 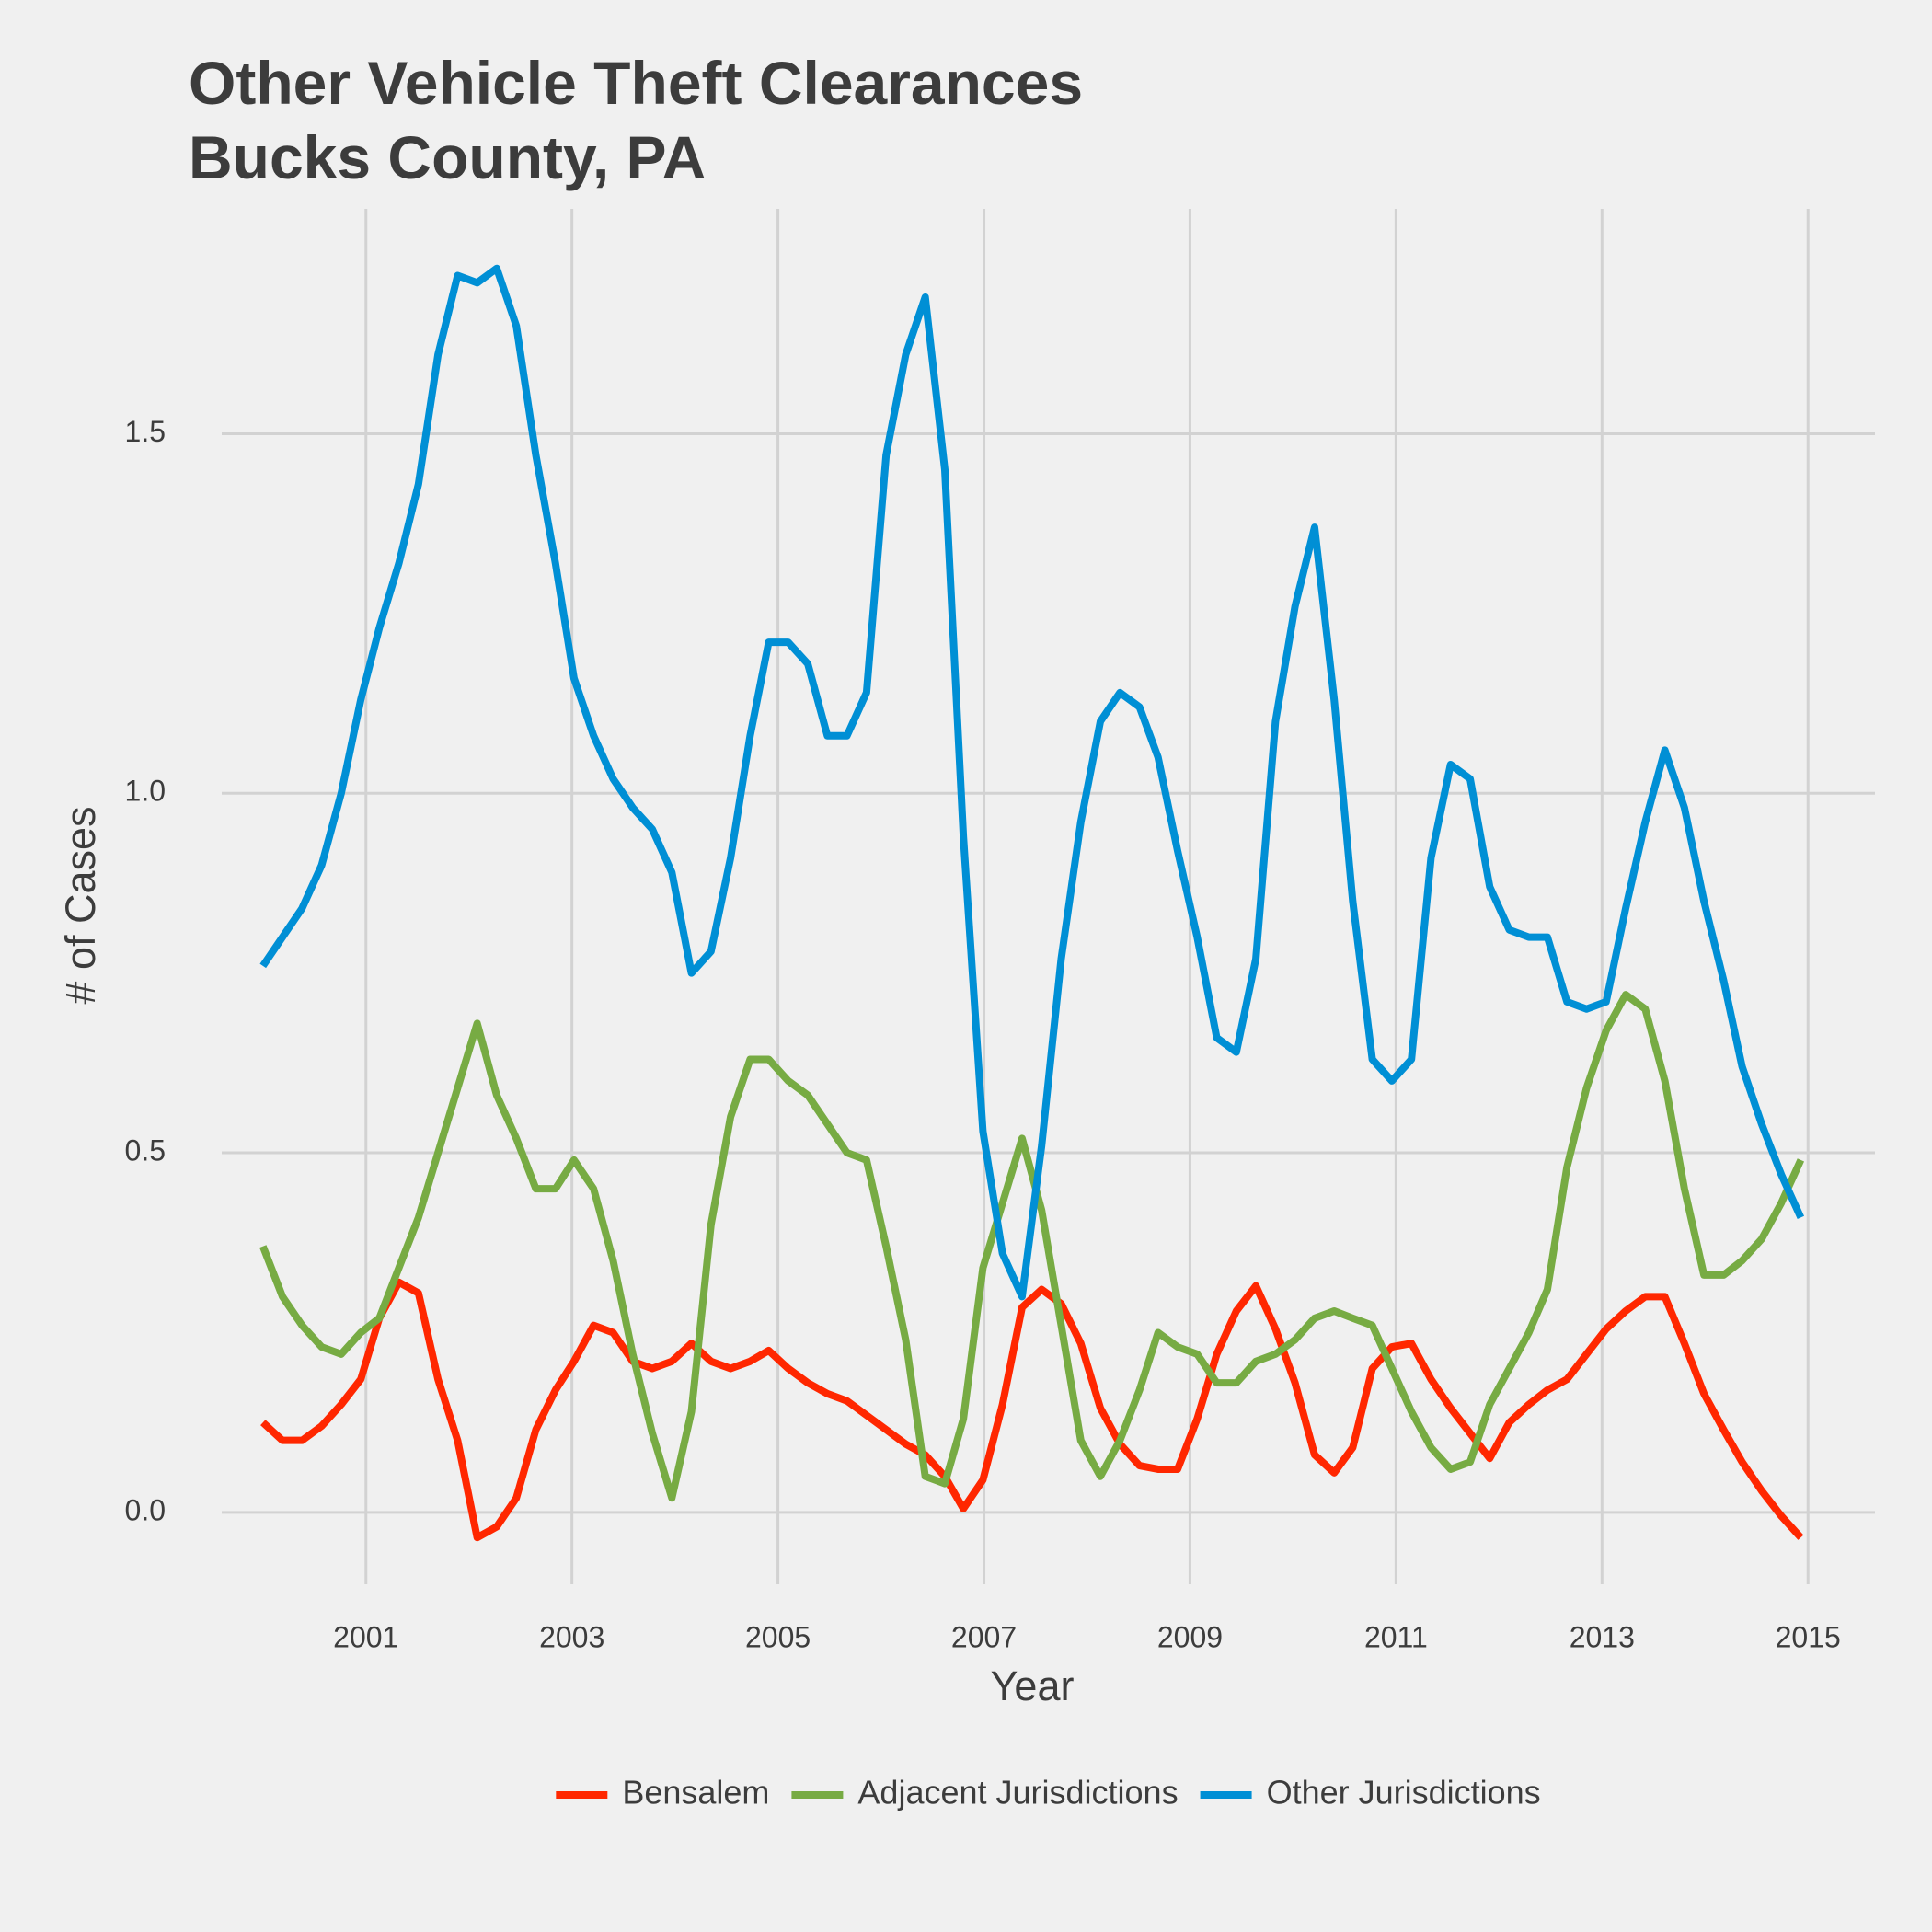 I want to click on y-tick-label: 1.0, so click(x=145, y=791).